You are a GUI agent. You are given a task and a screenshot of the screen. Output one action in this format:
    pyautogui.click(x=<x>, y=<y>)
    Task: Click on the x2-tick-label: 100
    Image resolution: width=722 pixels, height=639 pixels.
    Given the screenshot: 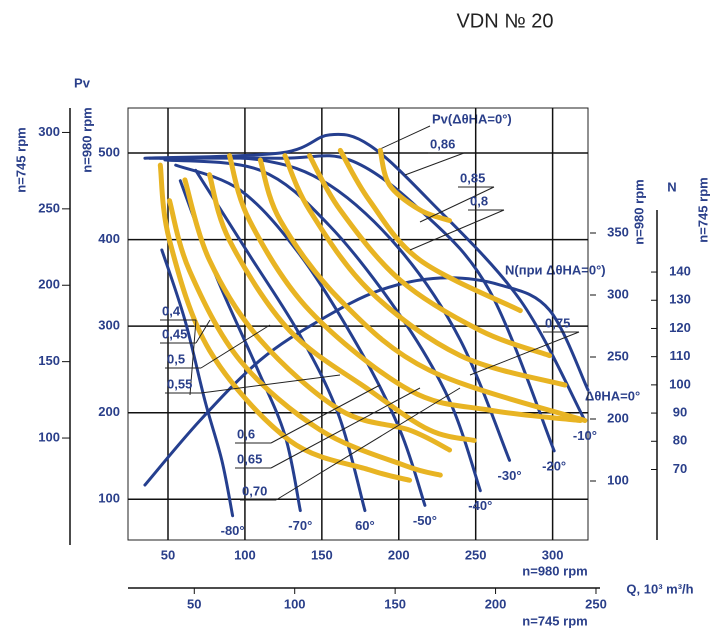 What is the action you would take?
    pyautogui.click(x=295, y=603)
    